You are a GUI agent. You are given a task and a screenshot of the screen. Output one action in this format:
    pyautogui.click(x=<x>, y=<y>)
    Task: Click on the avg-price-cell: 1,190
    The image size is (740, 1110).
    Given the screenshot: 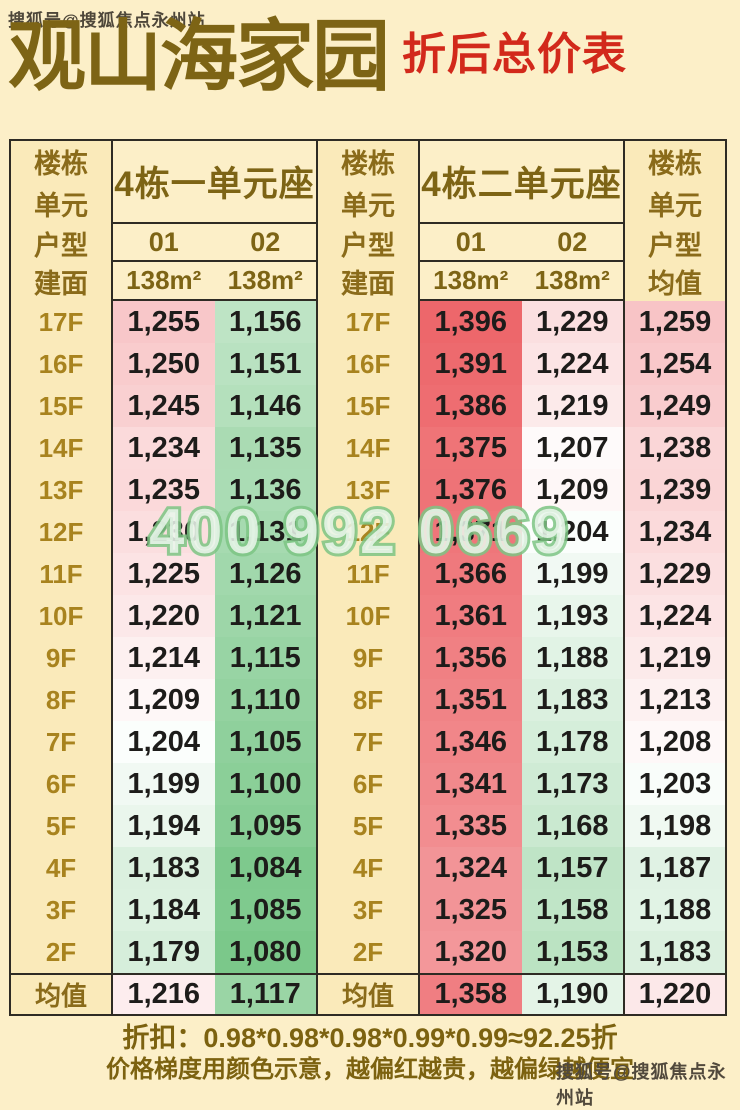 What is the action you would take?
    pyautogui.click(x=572, y=994)
    